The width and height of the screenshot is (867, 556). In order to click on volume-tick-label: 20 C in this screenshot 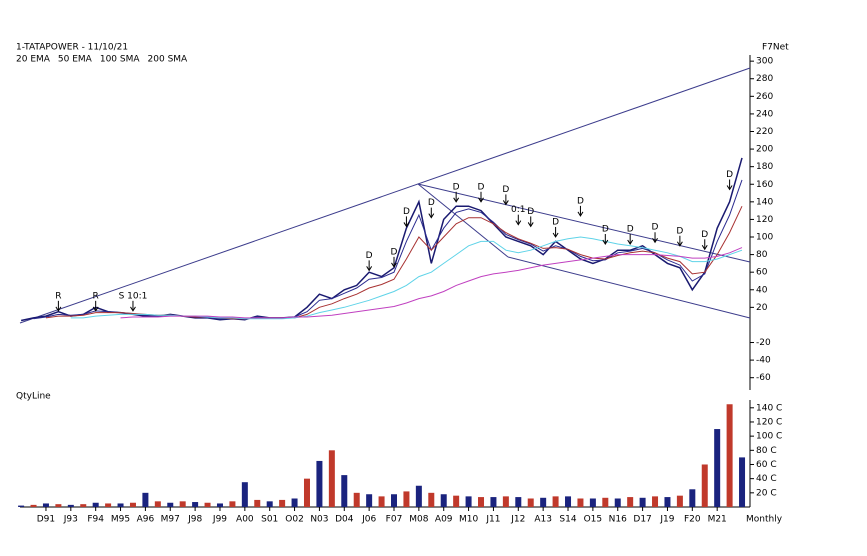, I will do `click(766, 493)`.